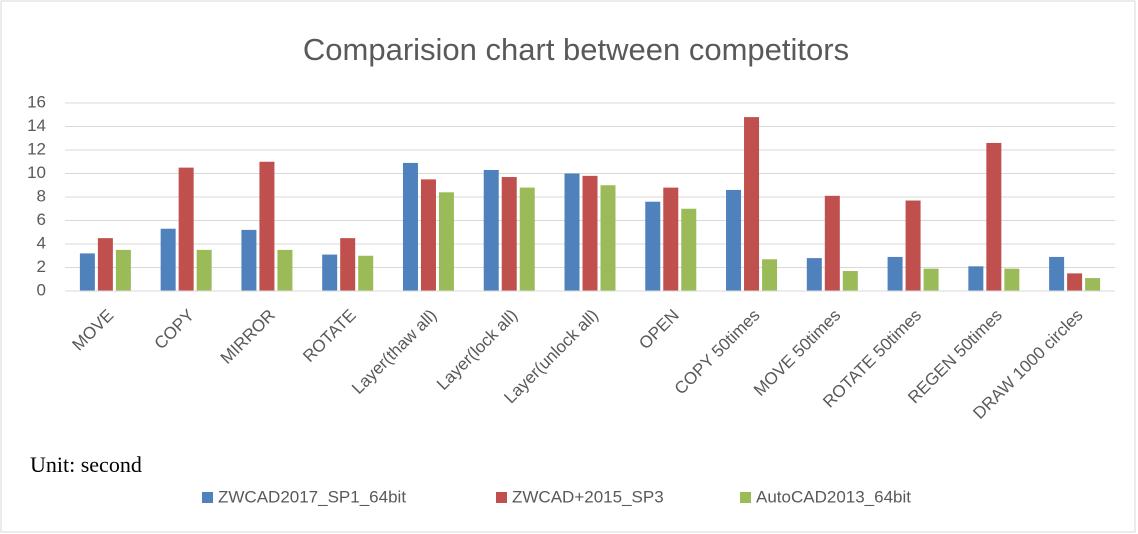  I want to click on y-tick-label: 10, so click(36, 172).